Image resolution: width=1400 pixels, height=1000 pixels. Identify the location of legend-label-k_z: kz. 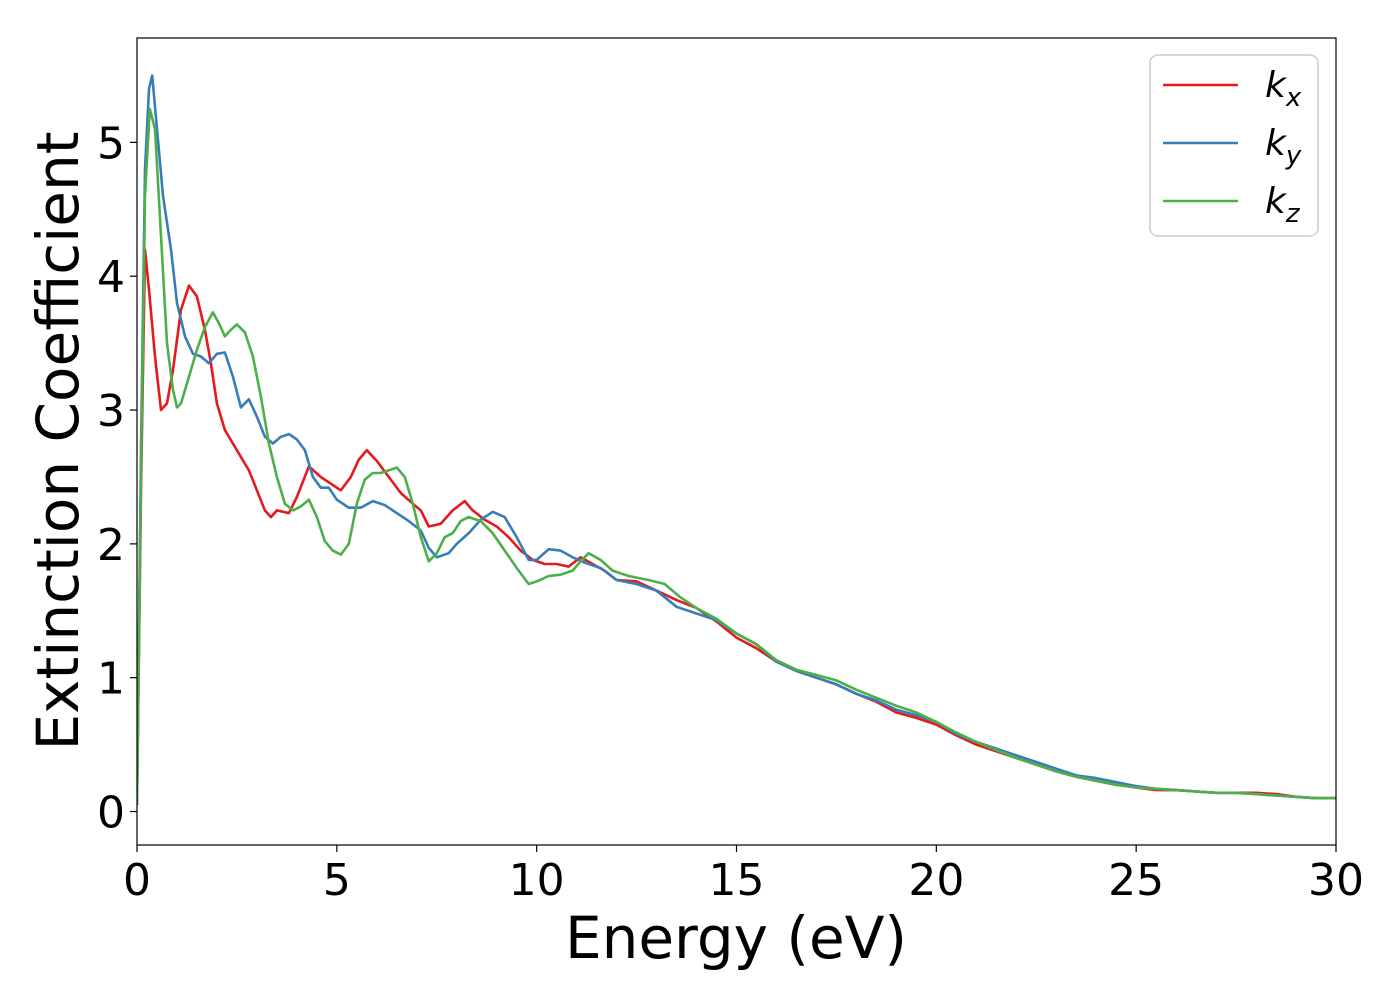
(1283, 205).